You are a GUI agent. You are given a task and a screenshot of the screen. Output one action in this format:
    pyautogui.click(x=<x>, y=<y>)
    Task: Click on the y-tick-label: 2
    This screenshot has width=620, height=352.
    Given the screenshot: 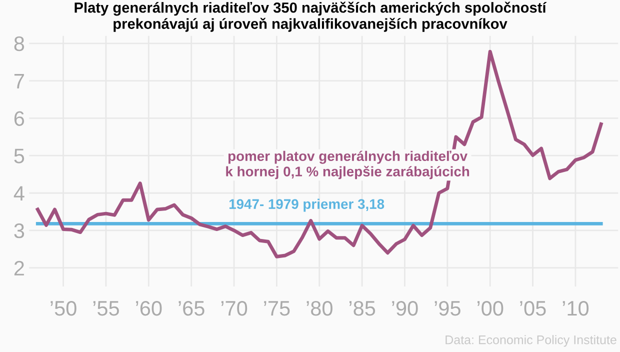 What is the action you would take?
    pyautogui.click(x=19, y=268)
    